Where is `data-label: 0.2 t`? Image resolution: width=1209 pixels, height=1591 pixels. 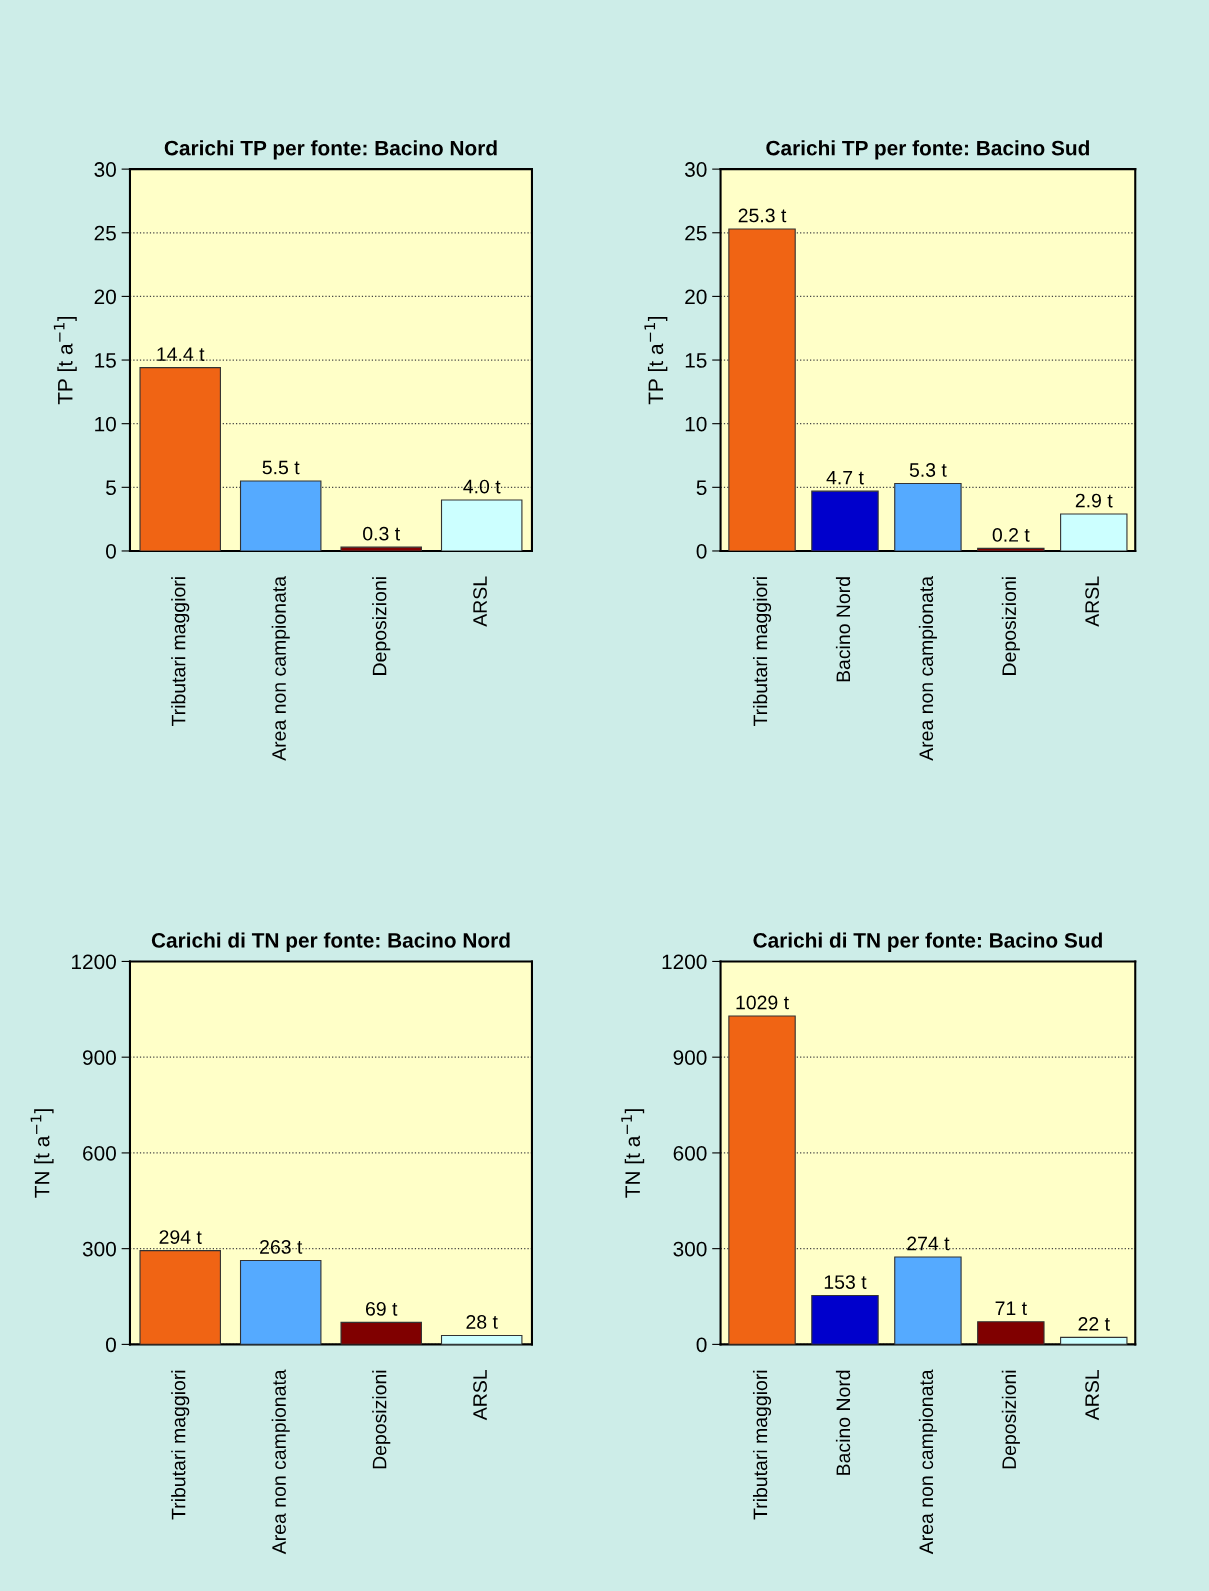 data-label: 0.2 t is located at coordinates (1011, 535).